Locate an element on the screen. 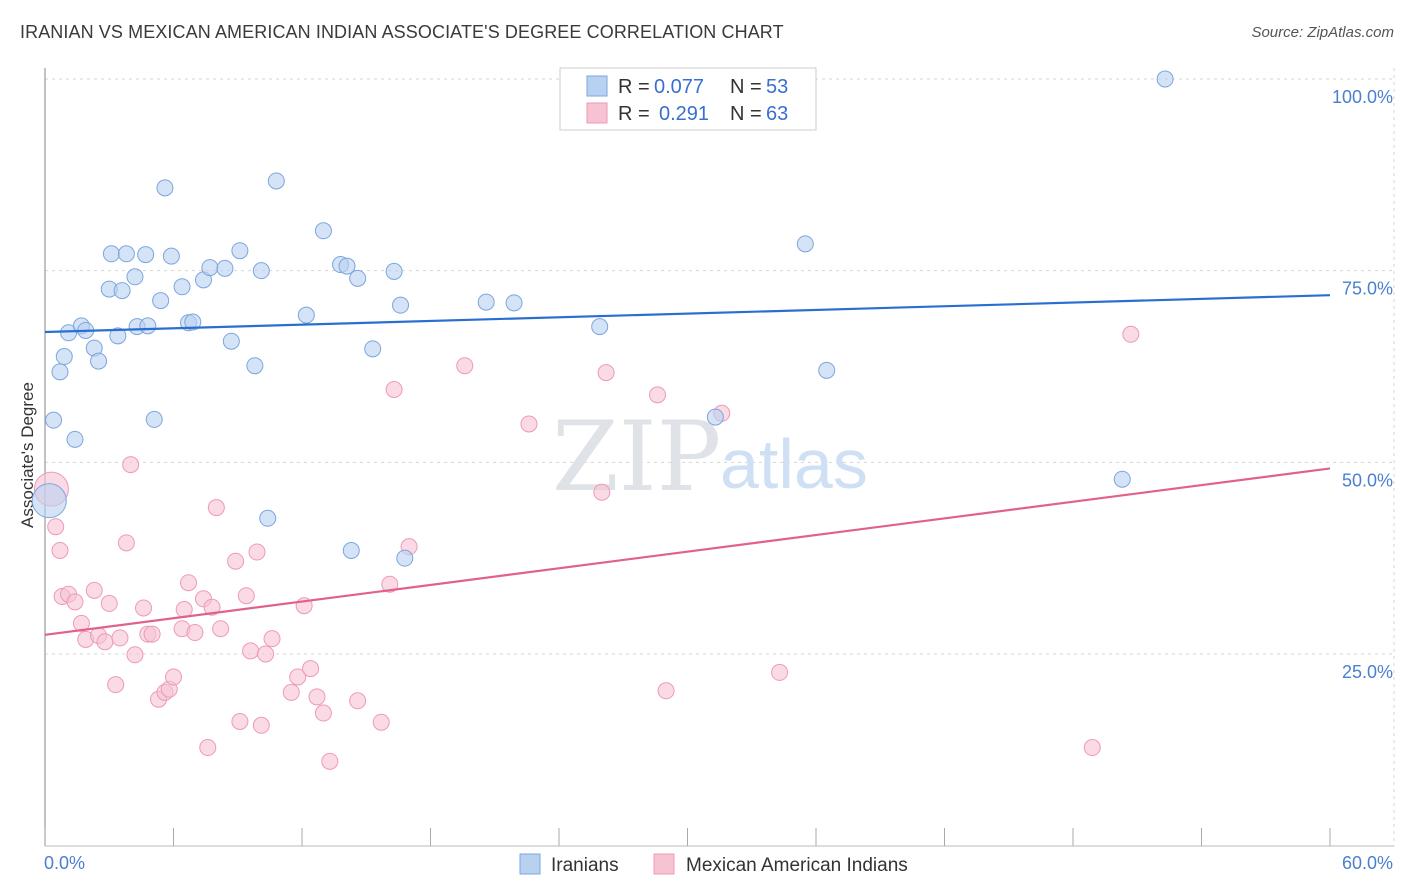 The width and height of the screenshot is (1406, 892). chart-source: Source: ZipAtlas.com is located at coordinates (1322, 32).